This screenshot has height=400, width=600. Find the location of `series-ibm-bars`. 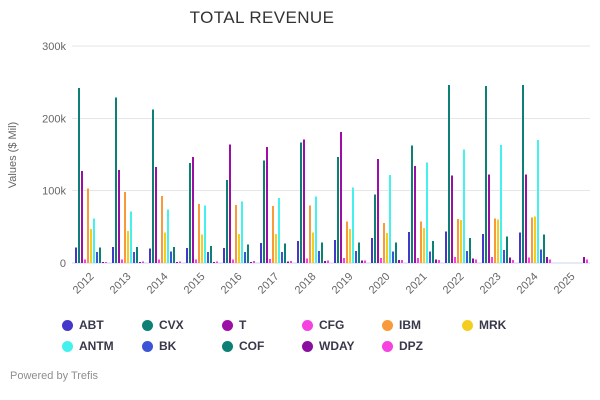

series-ibm-bars is located at coordinates (310, 225).